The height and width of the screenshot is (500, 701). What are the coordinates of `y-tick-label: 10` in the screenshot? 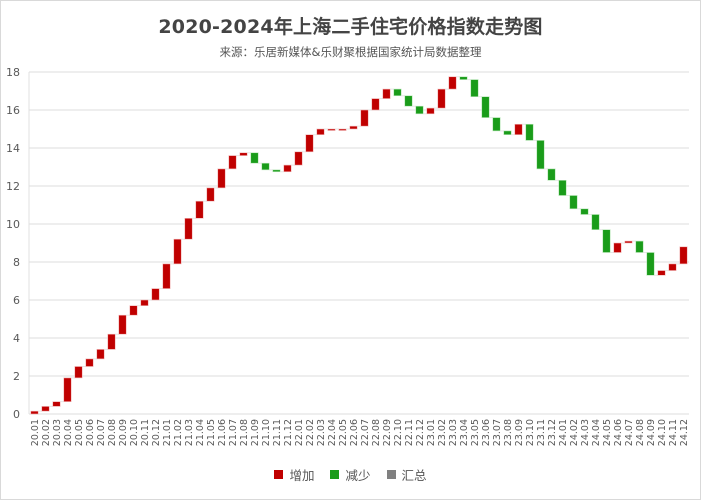 It's located at (13, 224).